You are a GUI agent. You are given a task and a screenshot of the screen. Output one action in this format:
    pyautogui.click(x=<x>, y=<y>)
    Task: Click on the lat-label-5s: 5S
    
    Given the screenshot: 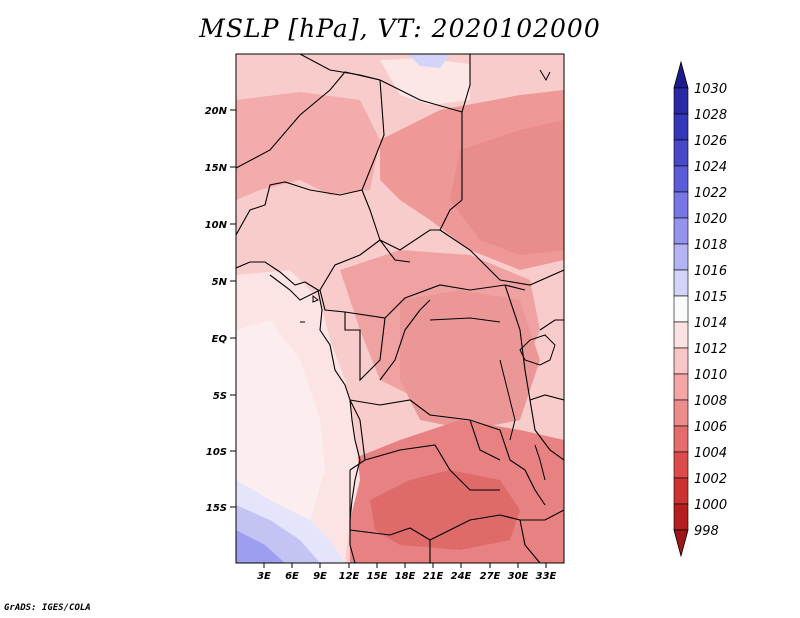 What is the action you would take?
    pyautogui.click(x=220, y=396)
    